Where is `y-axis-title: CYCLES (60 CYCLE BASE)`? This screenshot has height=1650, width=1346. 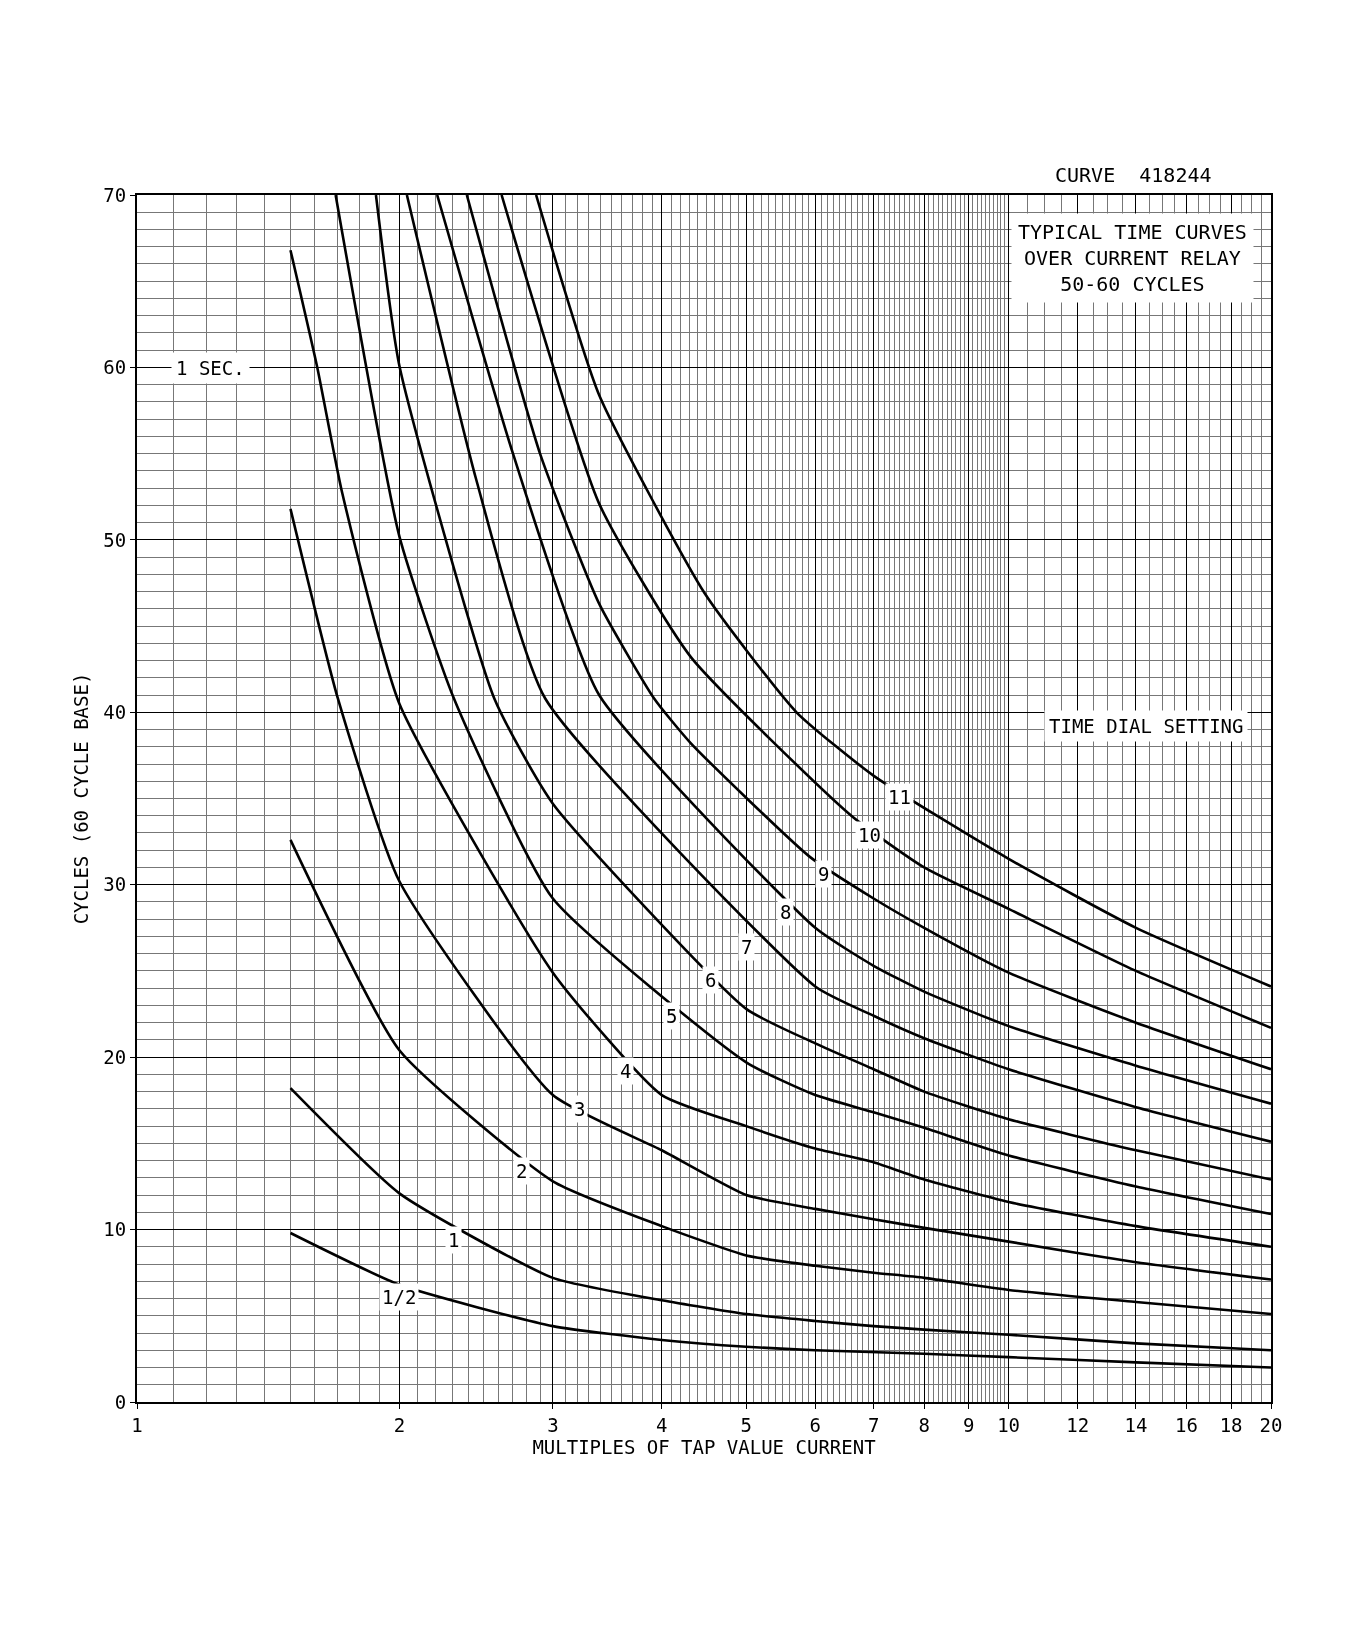 y-axis-title: CYCLES (60 CYCLE BASE) is located at coordinates (80, 798).